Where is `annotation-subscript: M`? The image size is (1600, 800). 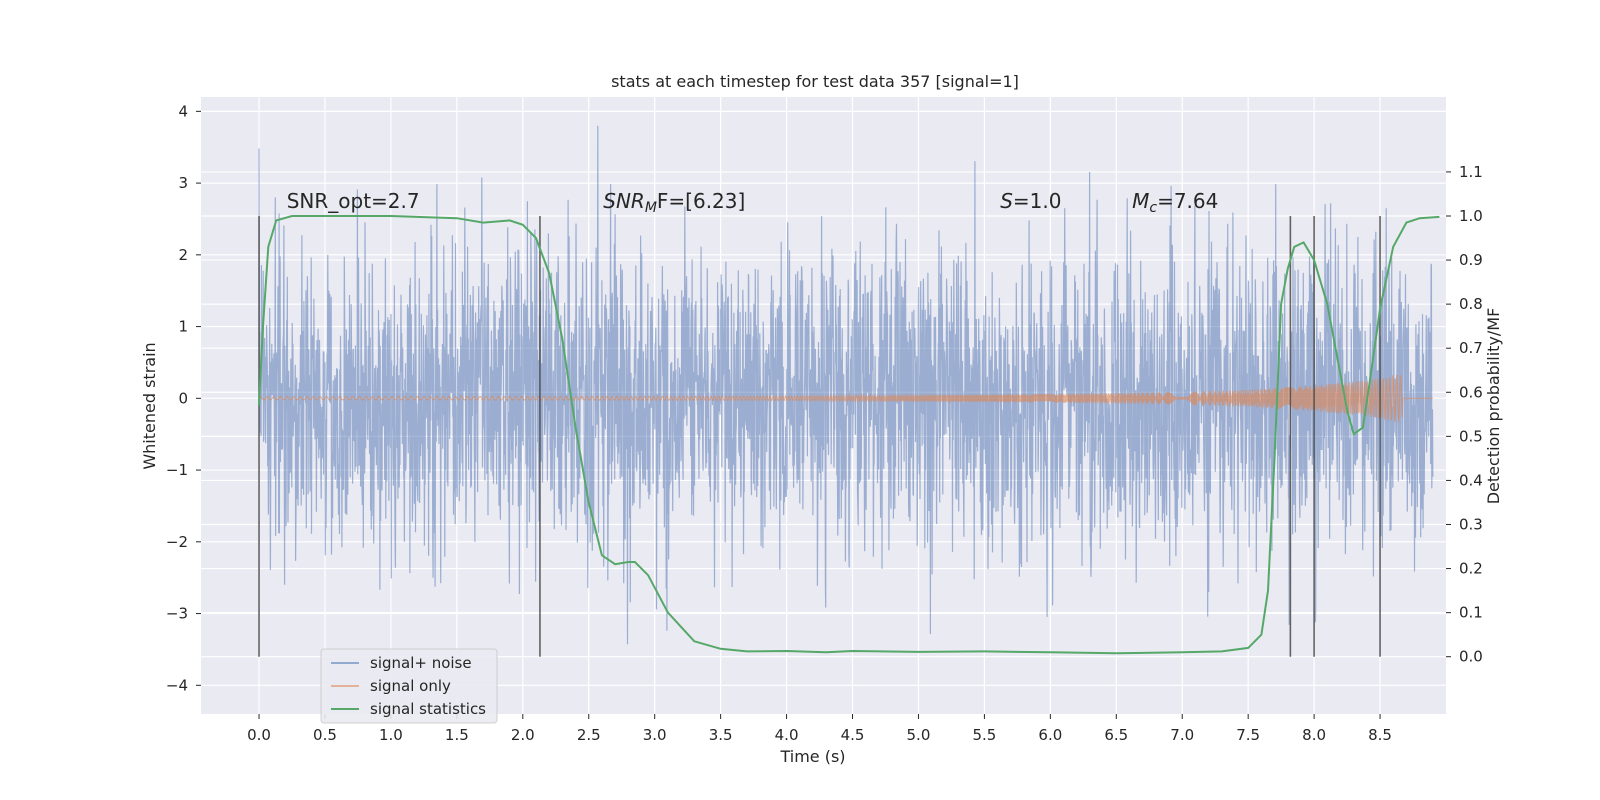 annotation-subscript: M is located at coordinates (651, 208).